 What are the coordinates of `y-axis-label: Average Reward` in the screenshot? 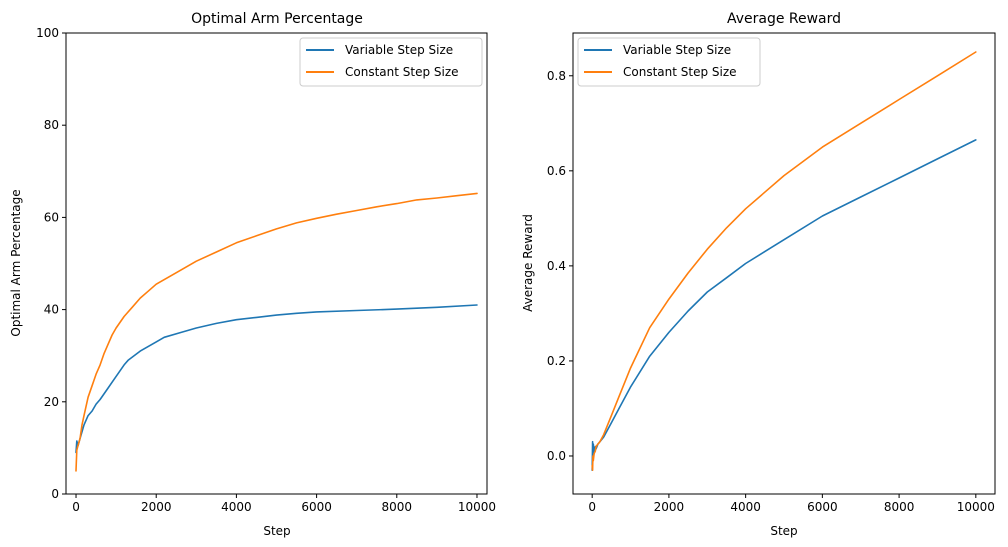 It's located at (528, 263).